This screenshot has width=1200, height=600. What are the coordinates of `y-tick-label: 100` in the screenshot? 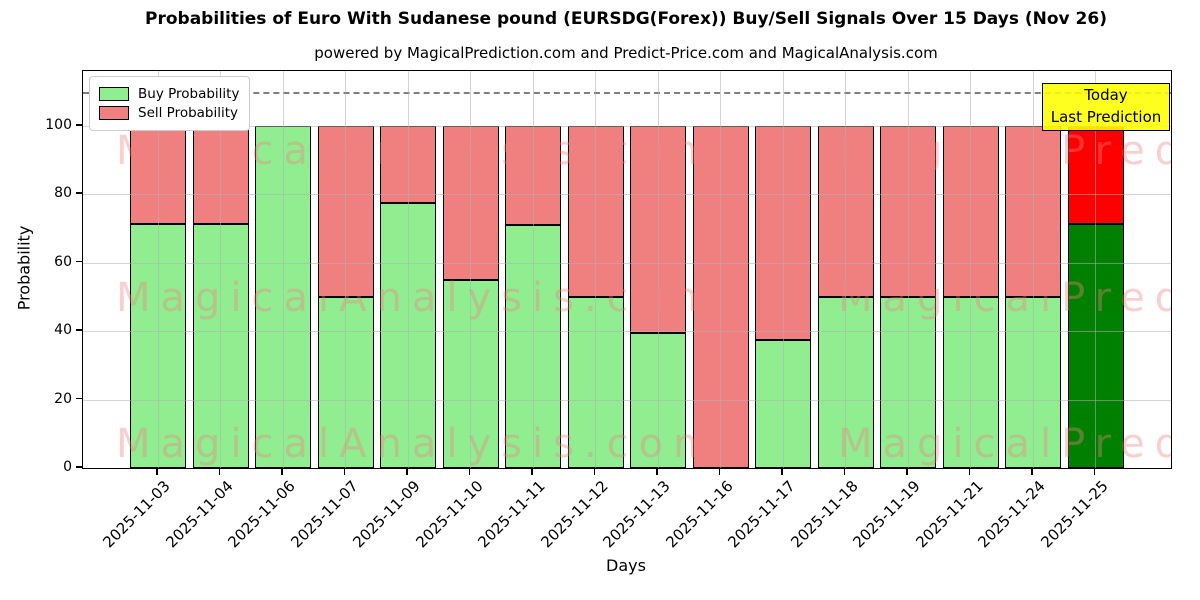 It's located at (58, 124).